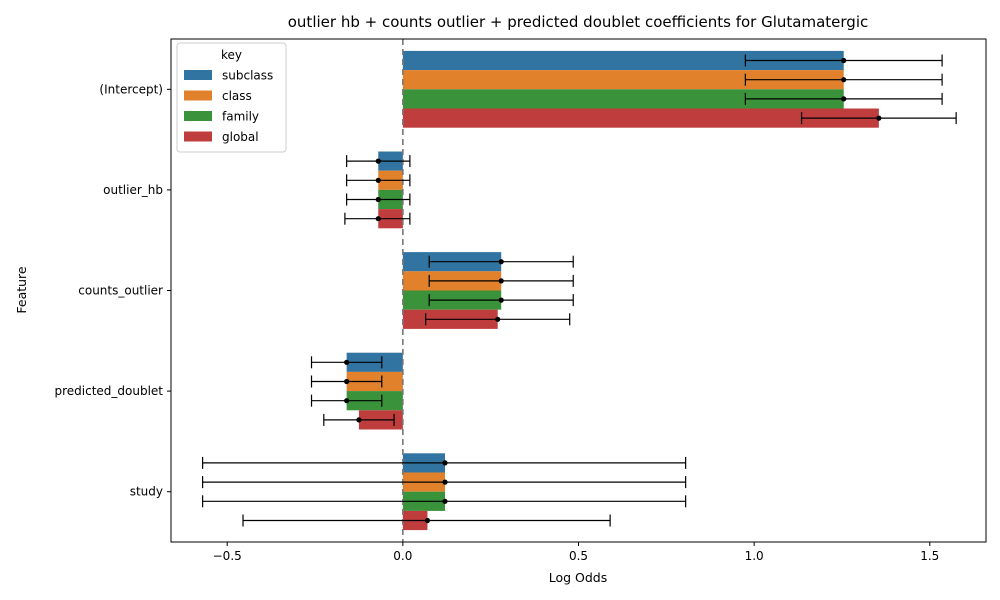  I want to click on legend-label-family: family, so click(240, 117).